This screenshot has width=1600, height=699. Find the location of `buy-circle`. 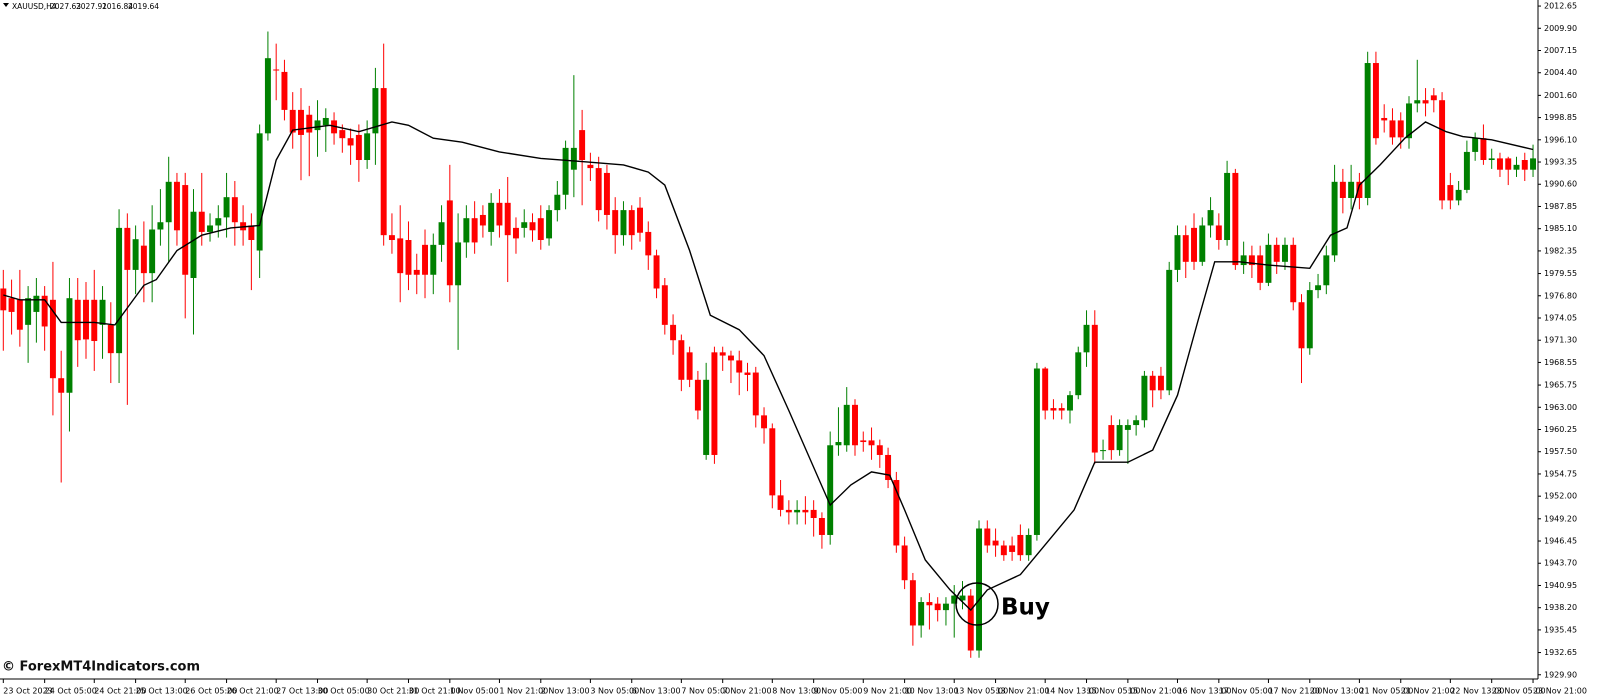

buy-circle is located at coordinates (977, 604).